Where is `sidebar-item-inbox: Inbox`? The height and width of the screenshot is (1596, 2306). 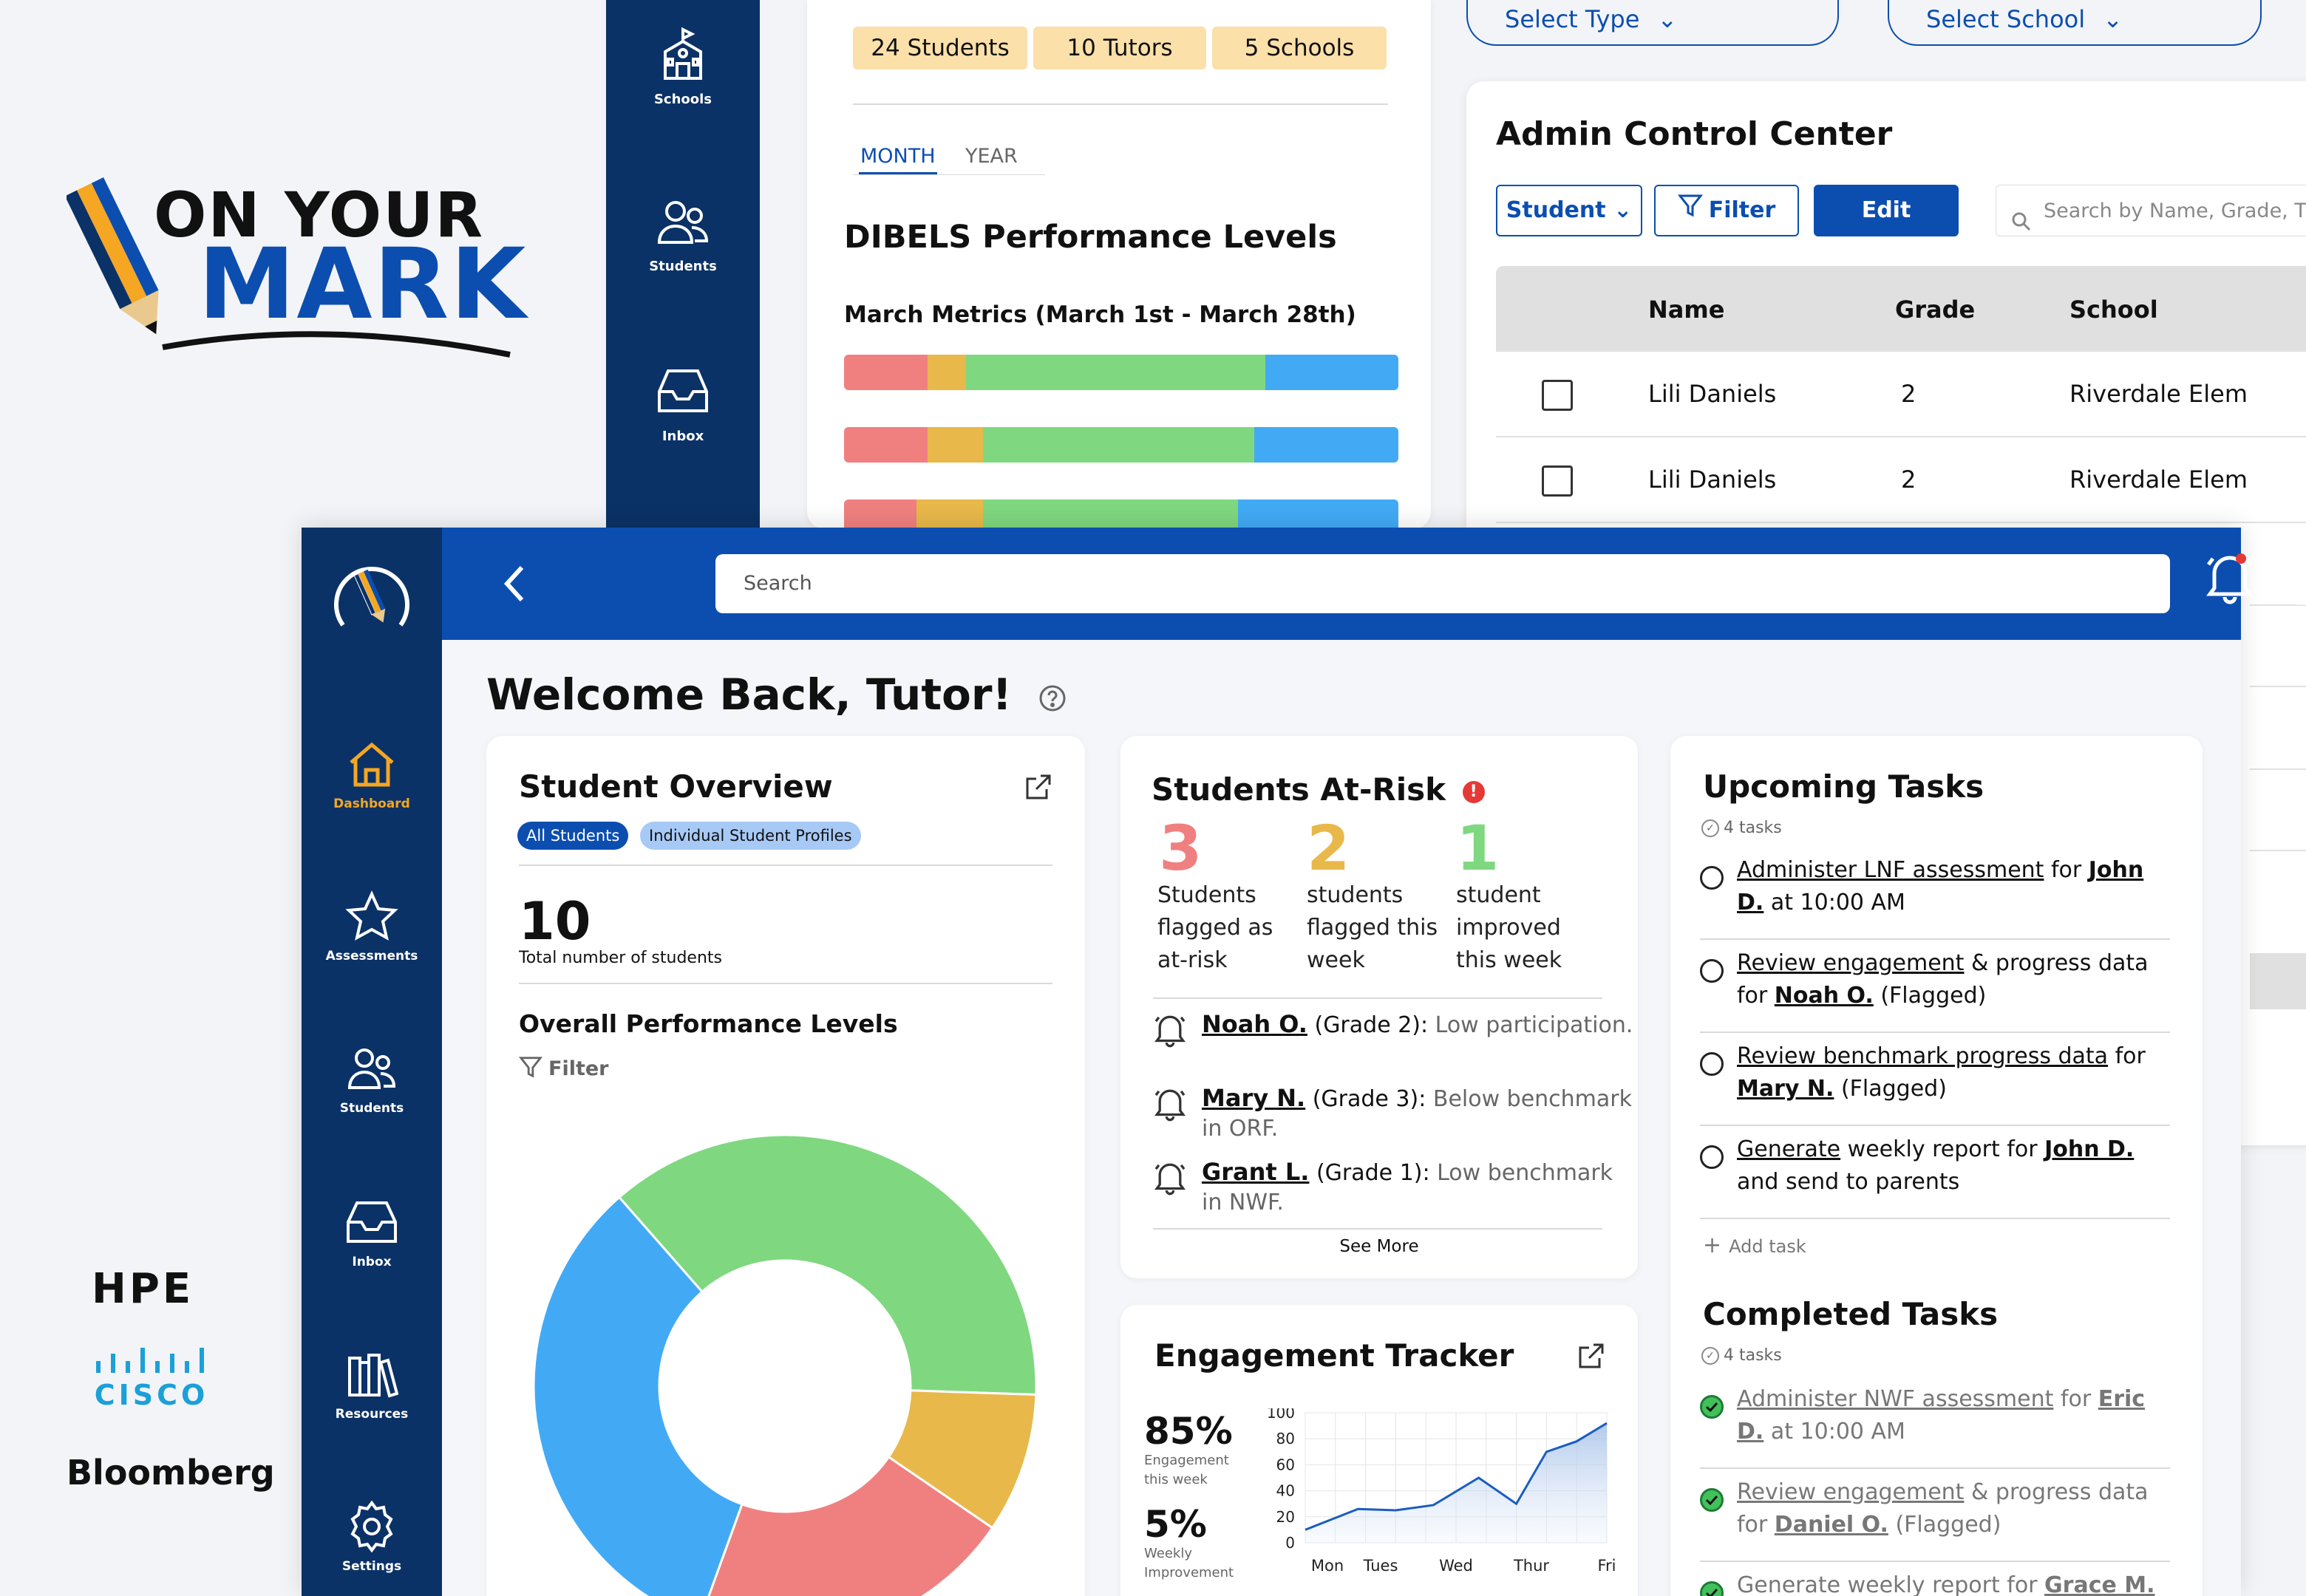 sidebar-item-inbox: Inbox is located at coordinates (372, 1232).